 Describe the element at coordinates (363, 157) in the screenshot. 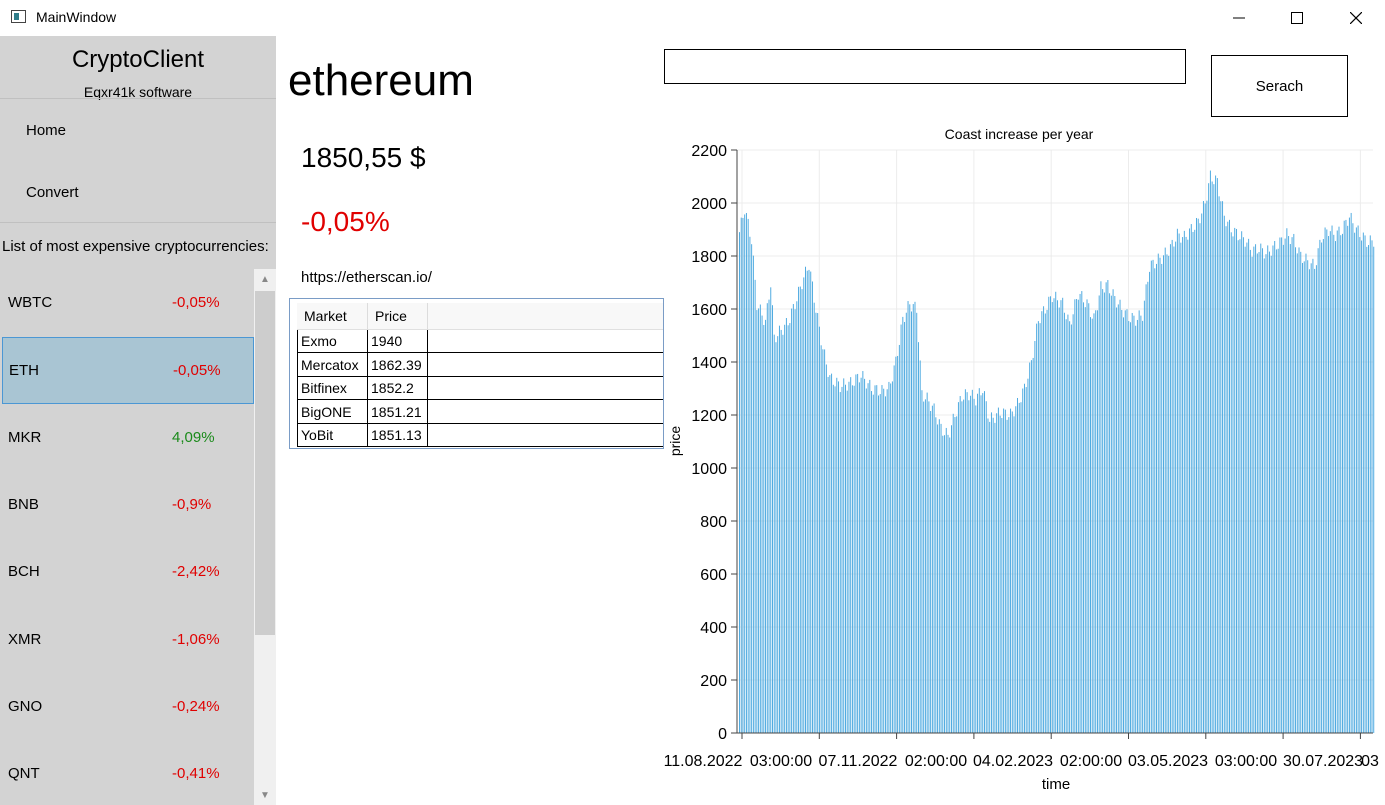

I see `coin-price: 1850,55 $` at that location.